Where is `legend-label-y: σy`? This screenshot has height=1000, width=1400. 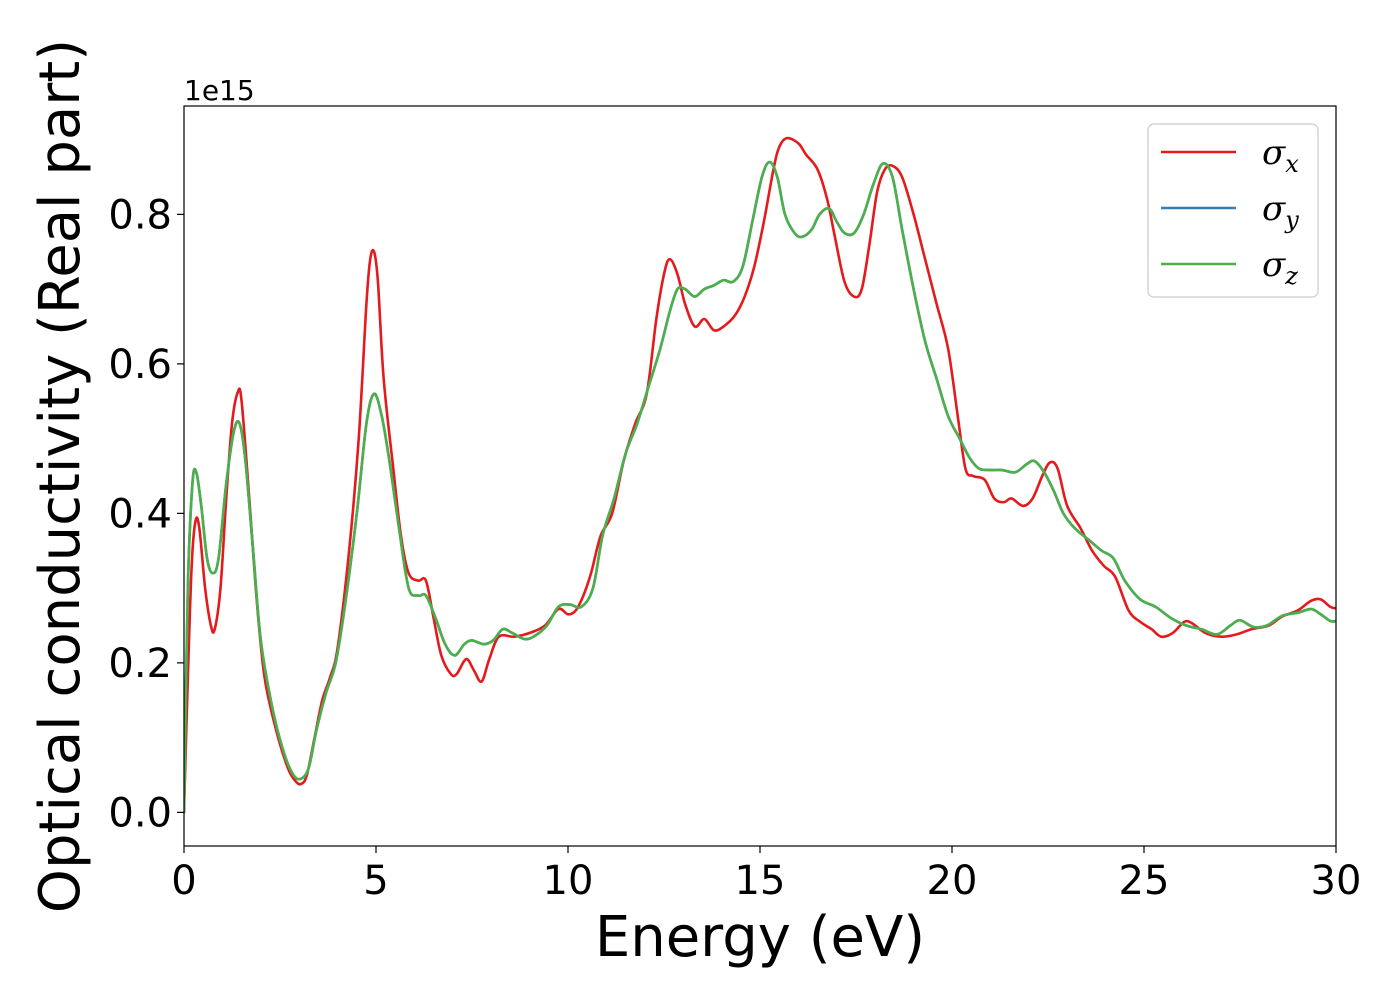 legend-label-y: σy is located at coordinates (1280, 211).